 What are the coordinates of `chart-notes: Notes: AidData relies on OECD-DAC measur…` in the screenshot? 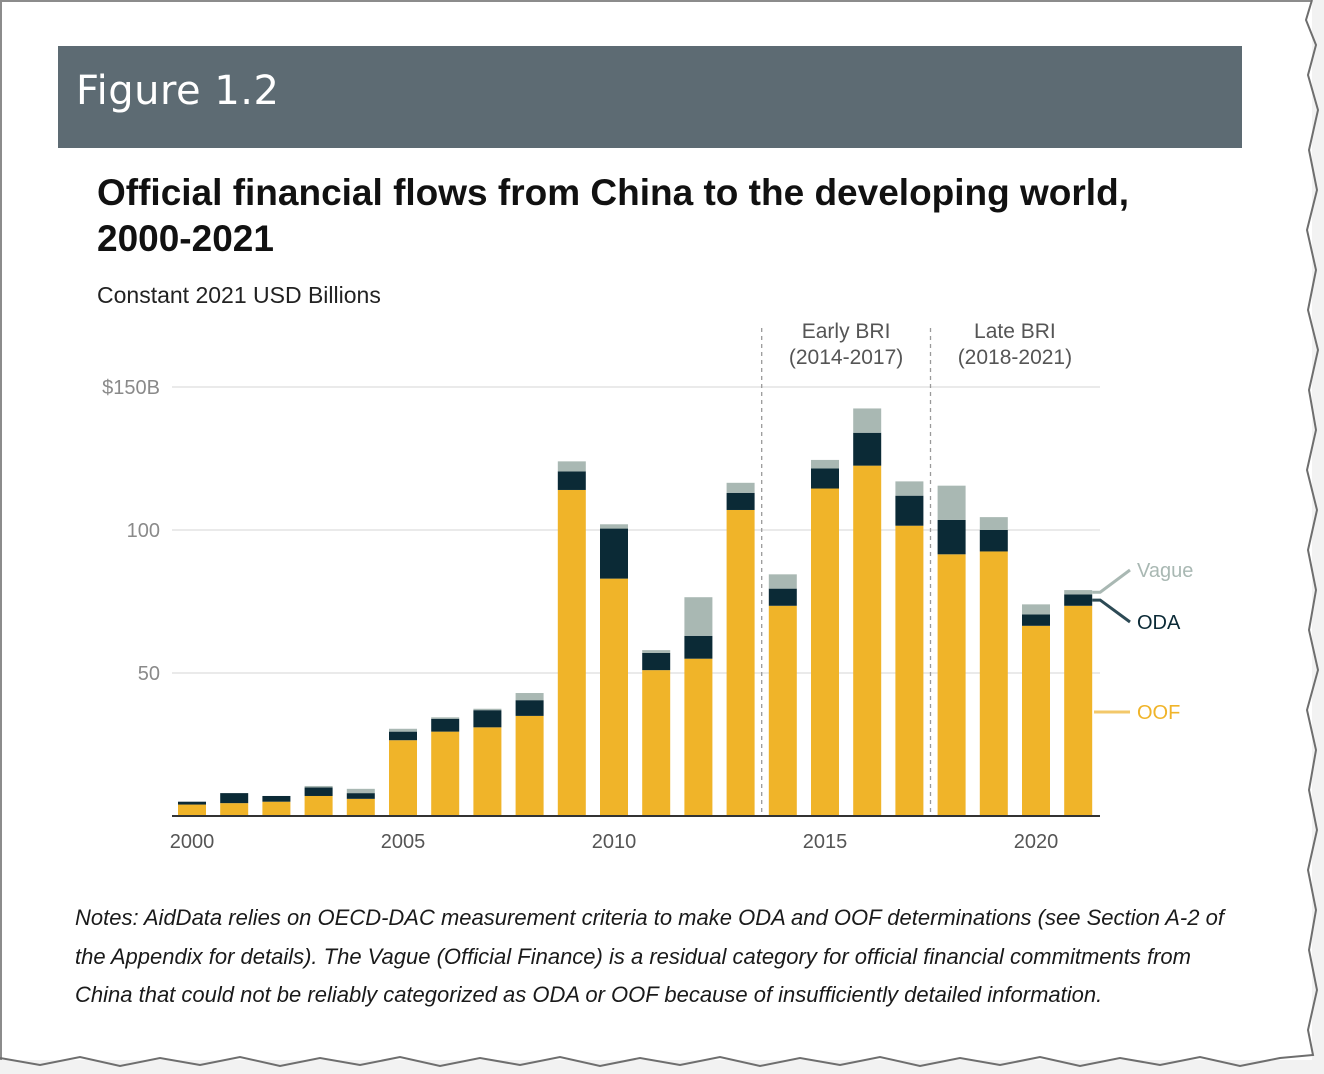 It's located at (649, 956).